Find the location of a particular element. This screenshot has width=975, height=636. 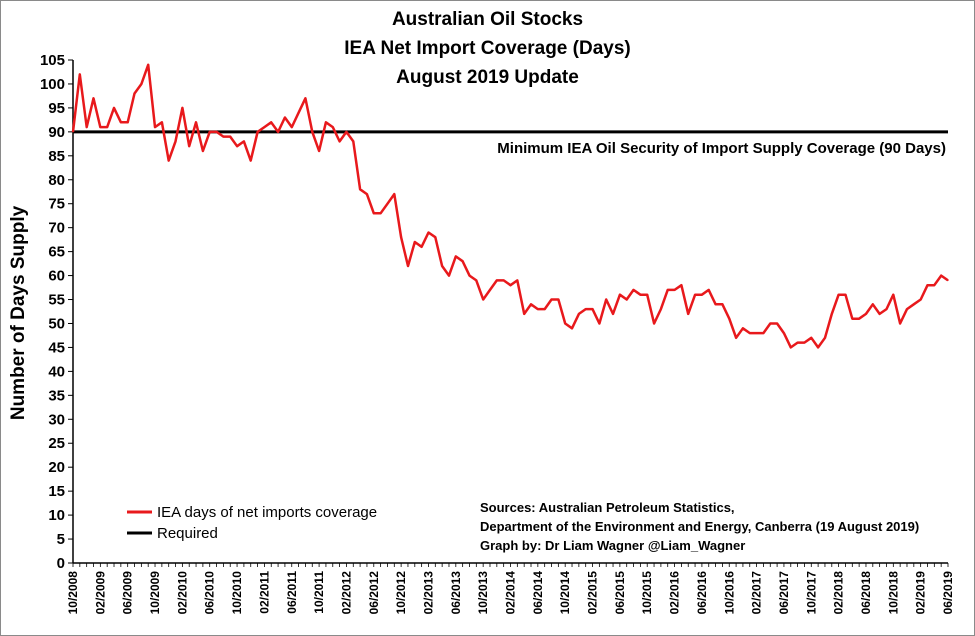

x-tick-label: 10/2014 is located at coordinates (565, 593).